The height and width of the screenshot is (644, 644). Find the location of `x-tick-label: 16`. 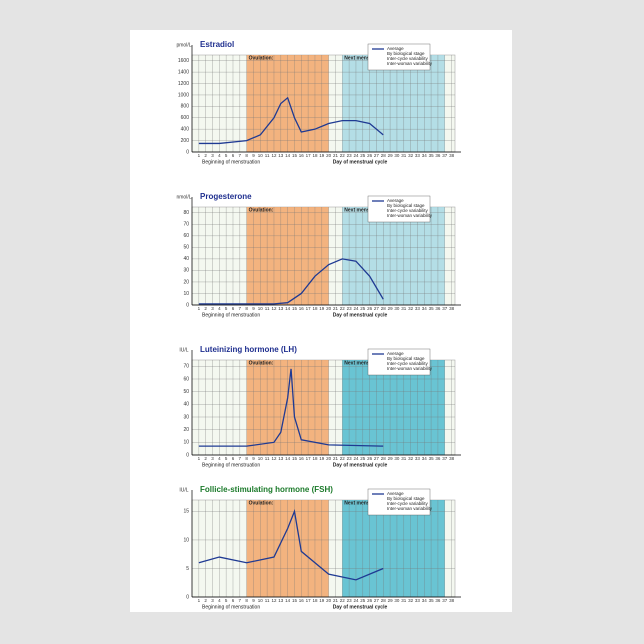

x-tick-label: 16 is located at coordinates (302, 308).